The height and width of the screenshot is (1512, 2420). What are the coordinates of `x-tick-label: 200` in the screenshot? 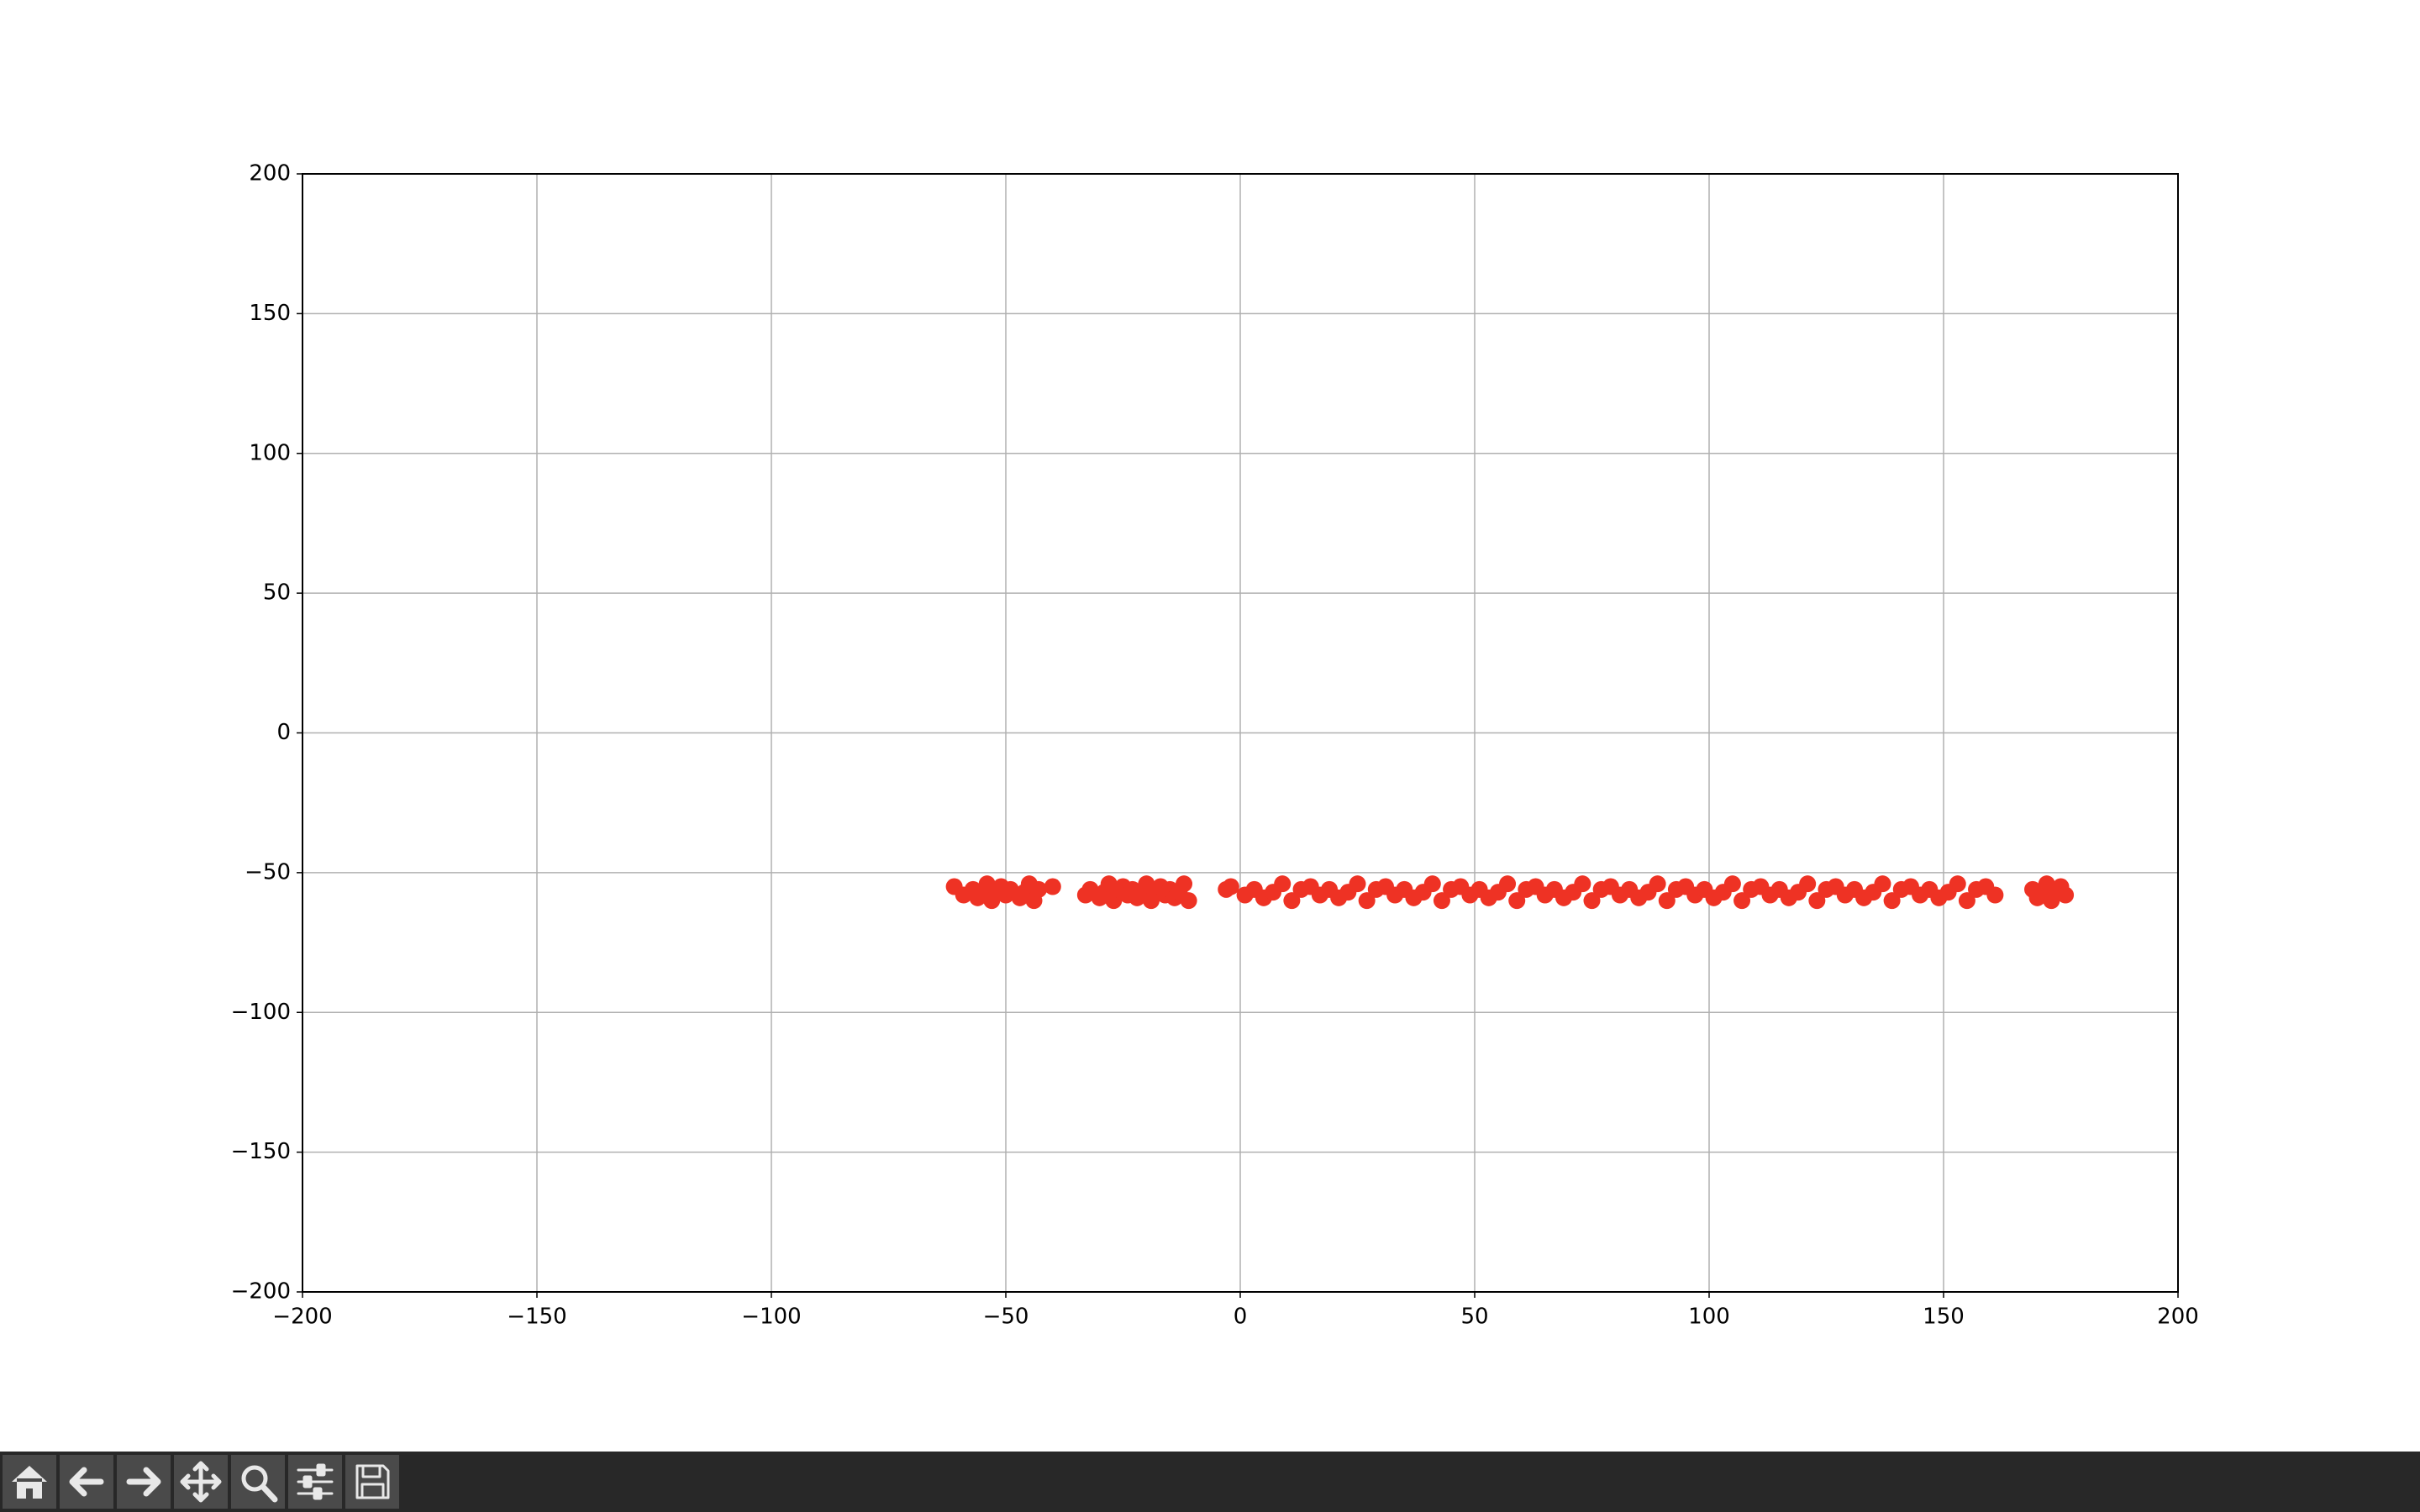 It's located at (2178, 1317).